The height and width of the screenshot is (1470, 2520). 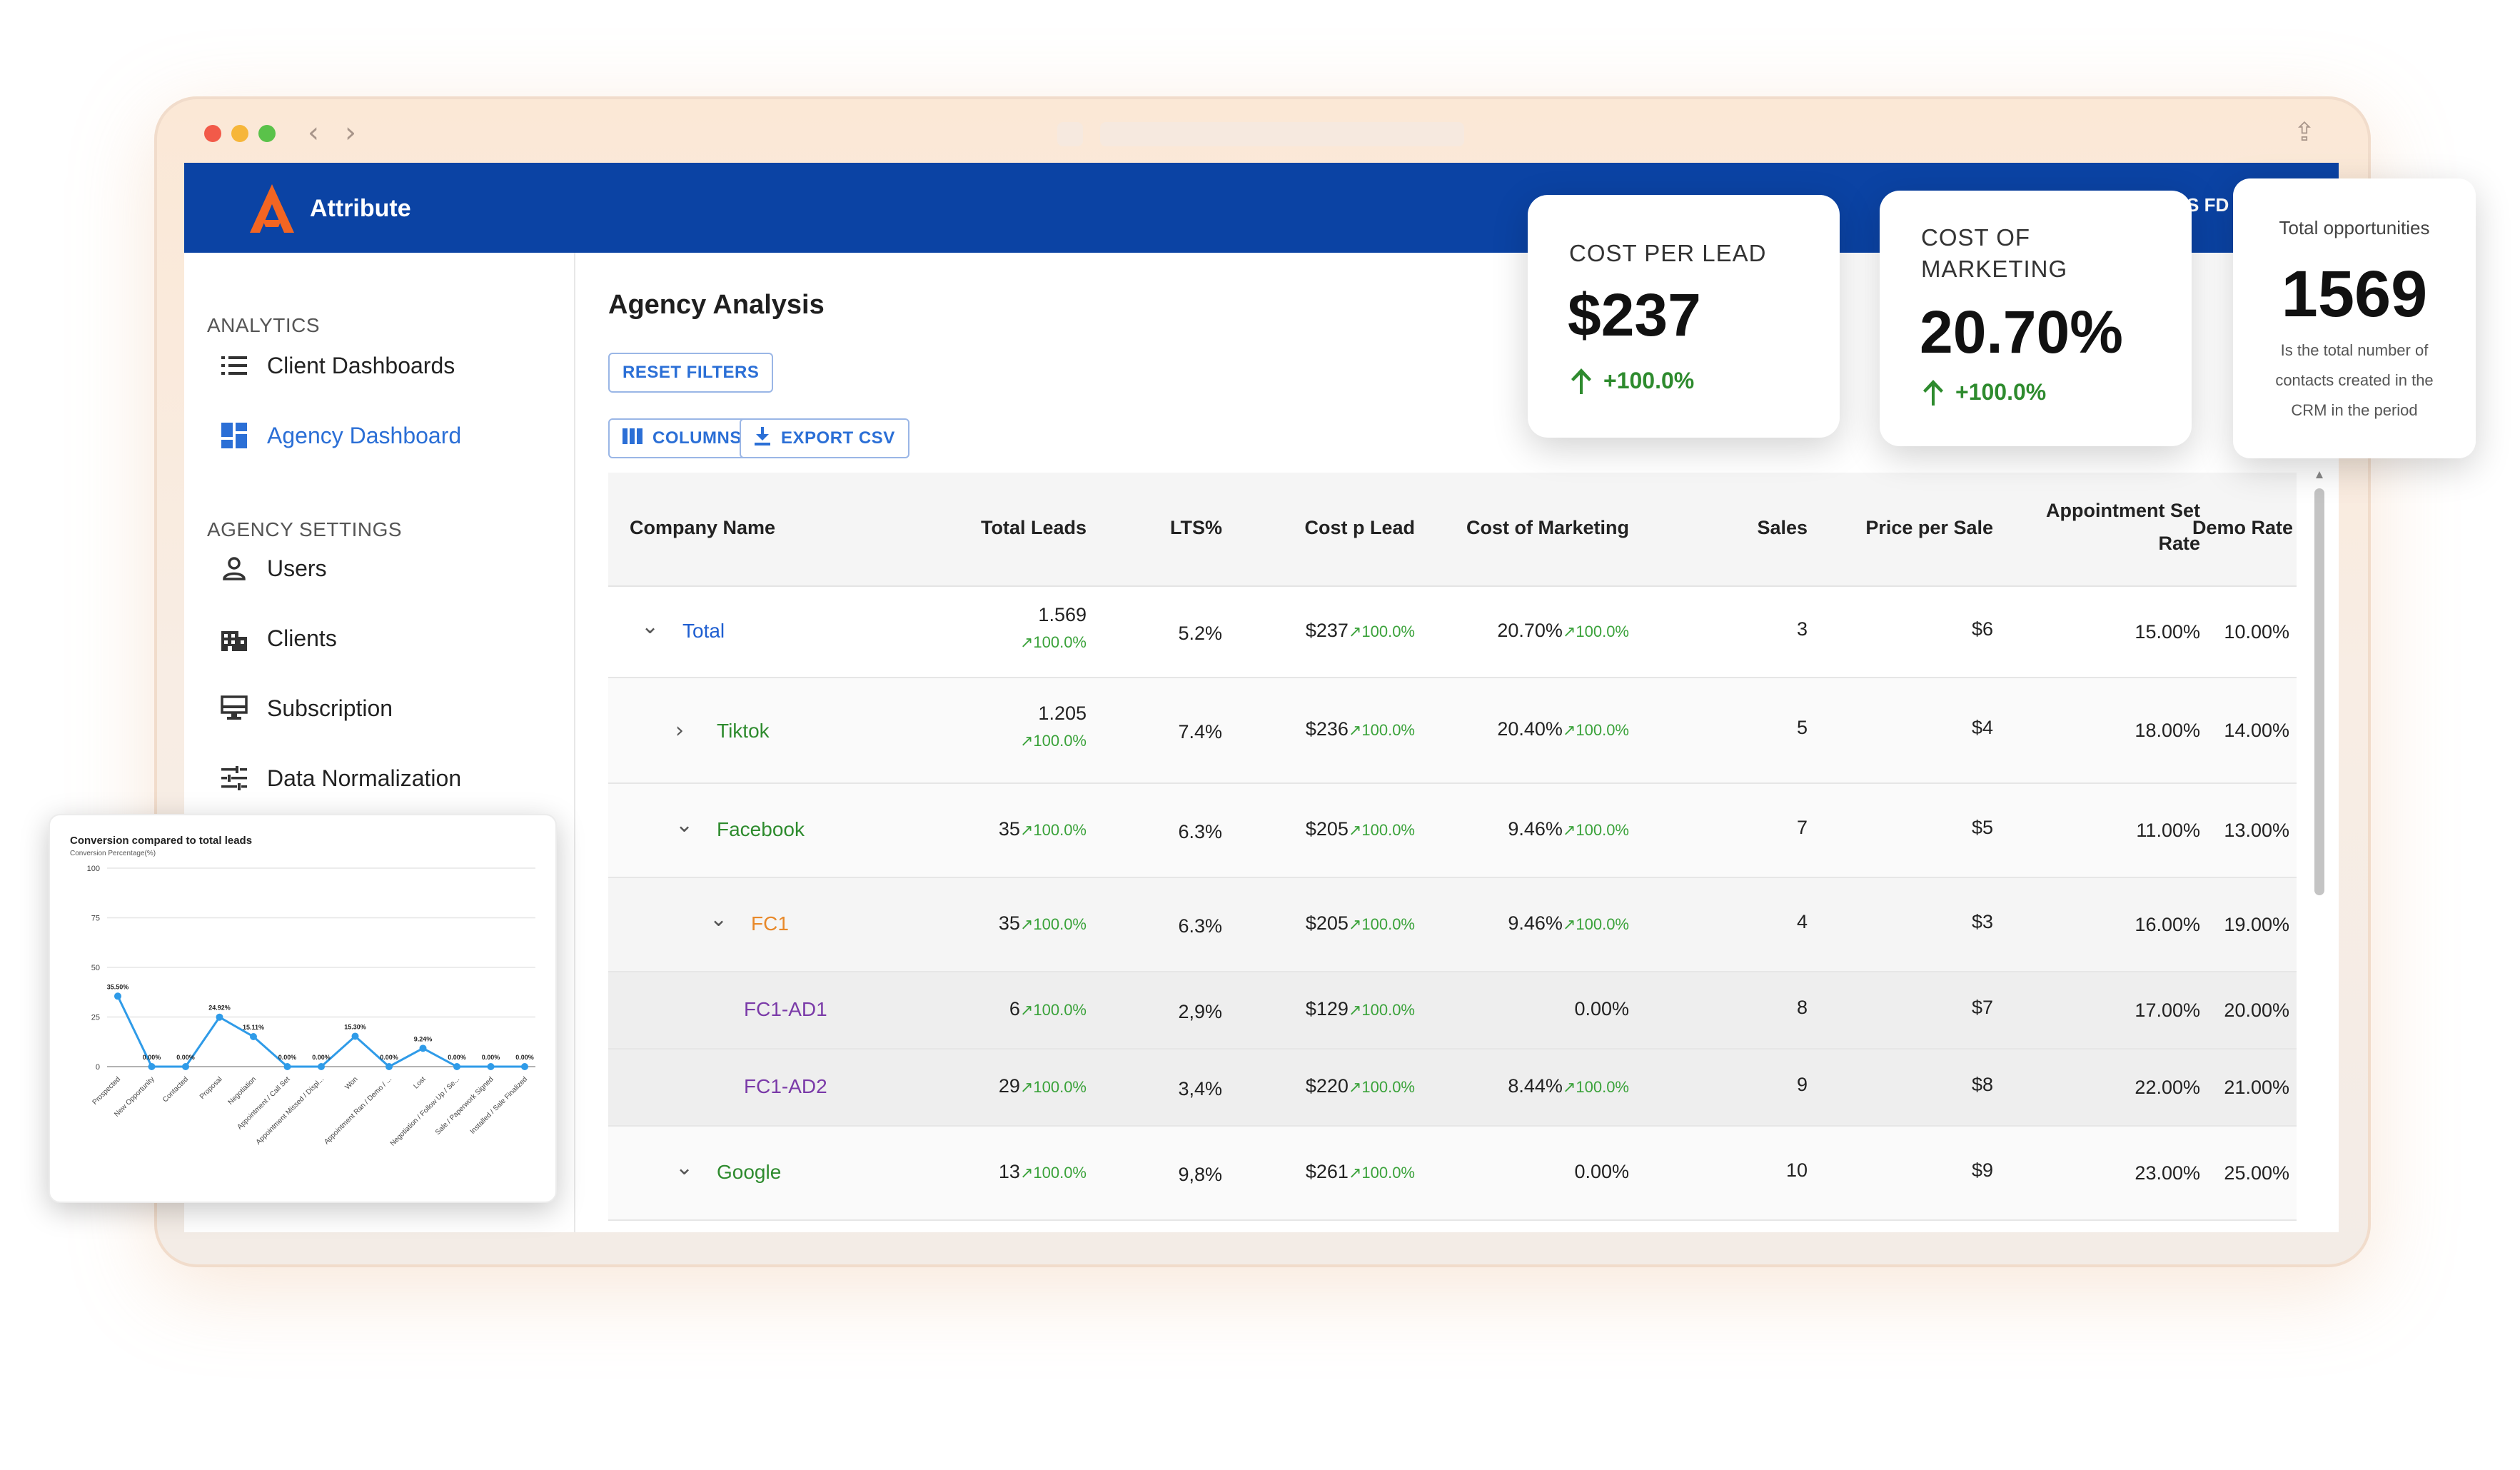 What do you see at coordinates (1200, 1174) in the screenshot?
I see `lts-value: 9,8%` at bounding box center [1200, 1174].